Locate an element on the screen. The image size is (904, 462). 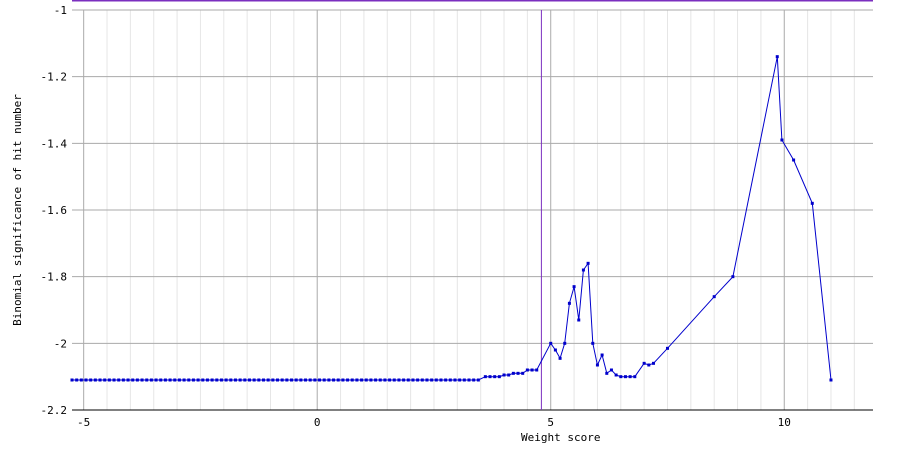
x-tick-label: 5 is located at coordinates (550, 422).